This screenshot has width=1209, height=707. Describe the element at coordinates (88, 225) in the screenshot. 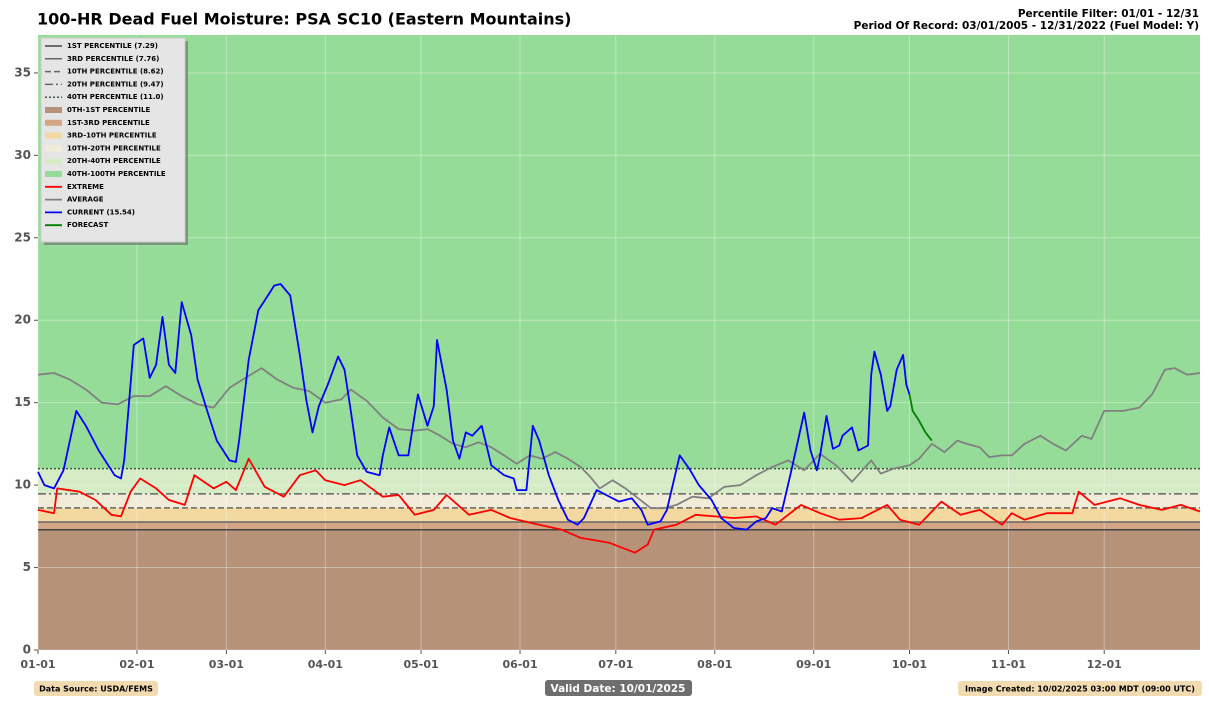

I see `legend-label: FORECAST` at that location.